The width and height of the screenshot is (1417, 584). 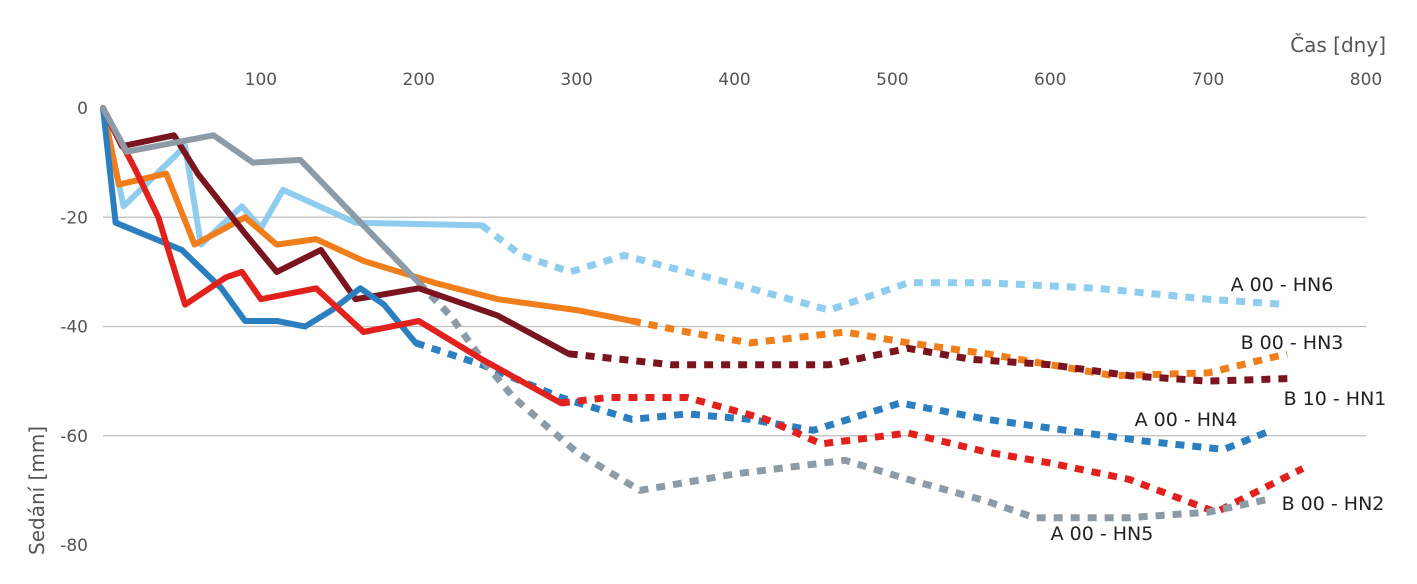 I want to click on y-axis-title: Sedání [mm], so click(x=37, y=490).